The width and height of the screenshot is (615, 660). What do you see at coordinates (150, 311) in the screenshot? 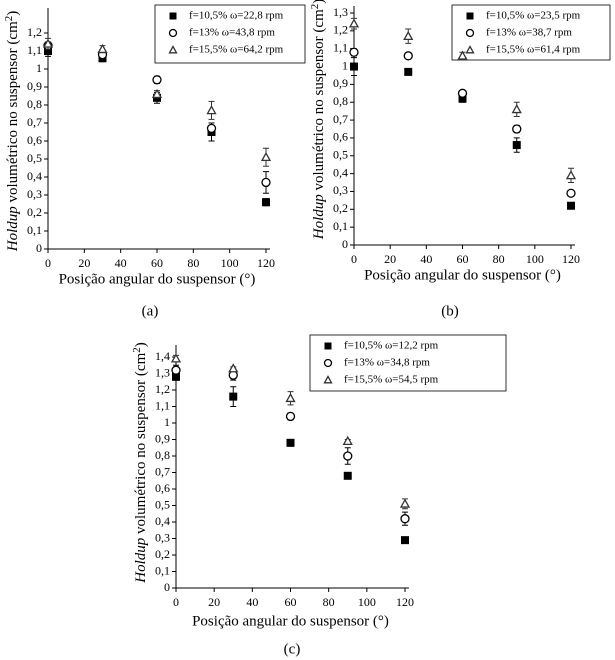
I see `caption: (a)` at bounding box center [150, 311].